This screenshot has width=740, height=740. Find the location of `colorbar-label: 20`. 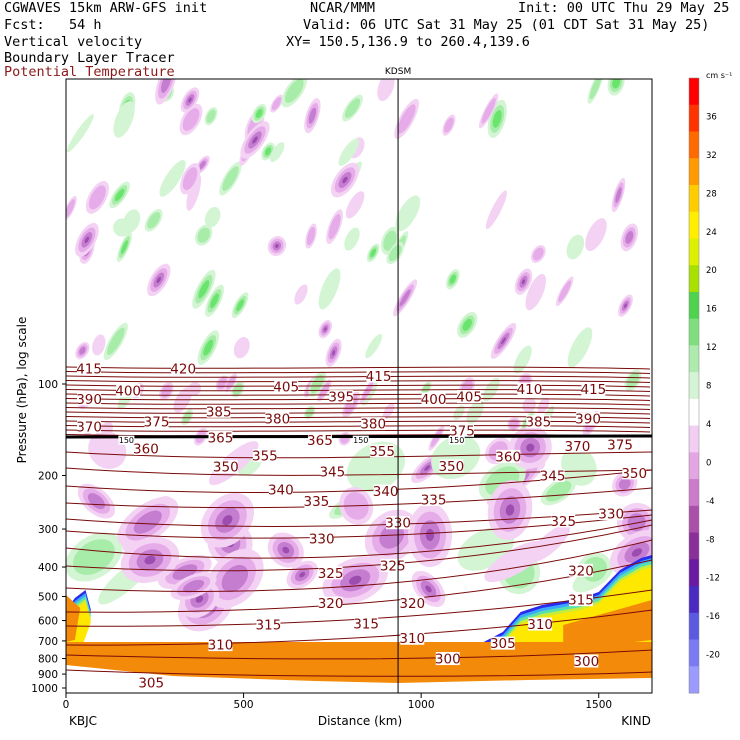

colorbar-label: 20 is located at coordinates (711, 271).